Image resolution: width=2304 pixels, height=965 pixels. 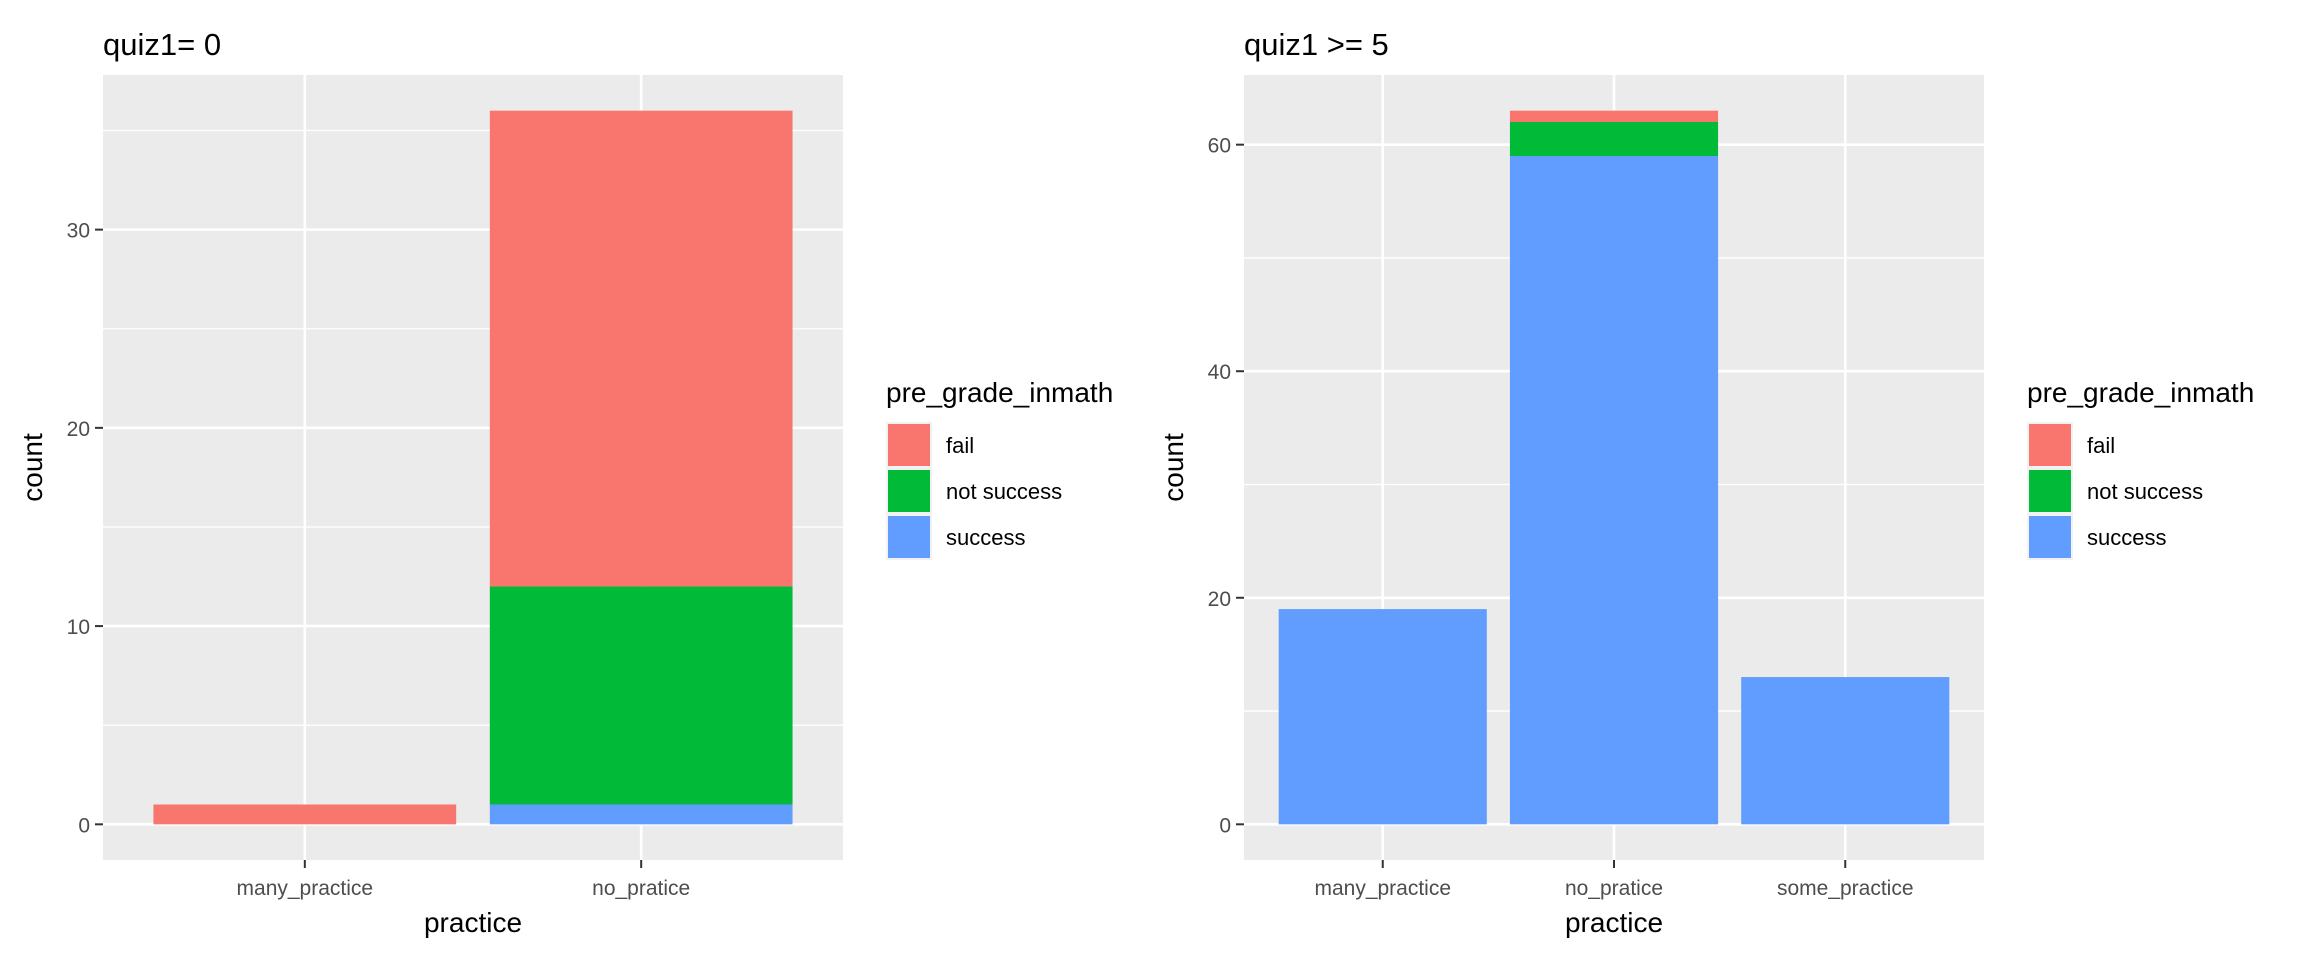 I want to click on y-tick-label: 40, so click(x=1219, y=372).